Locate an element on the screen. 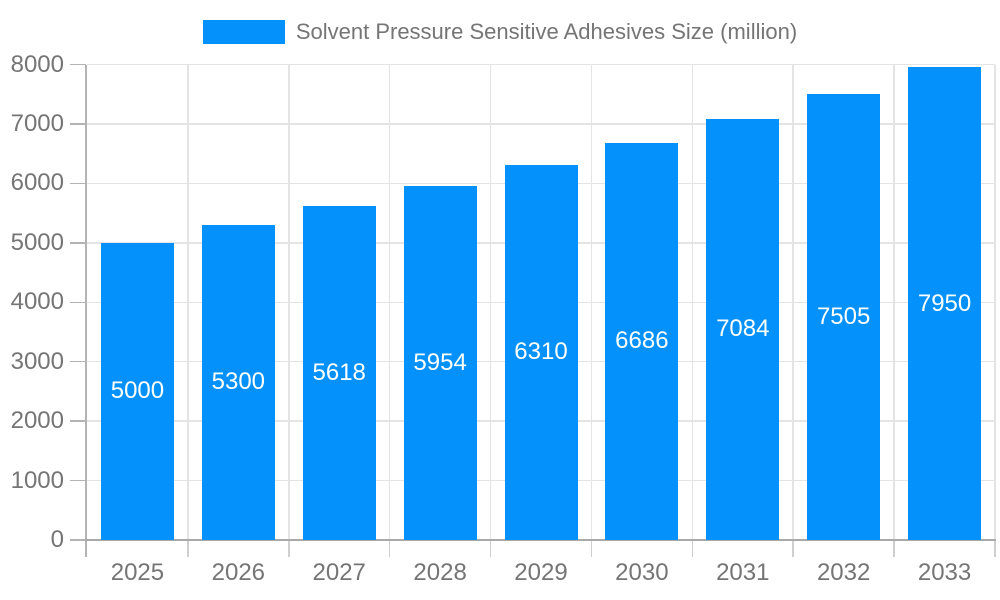  x-tick-label: 2026 is located at coordinates (238, 572).